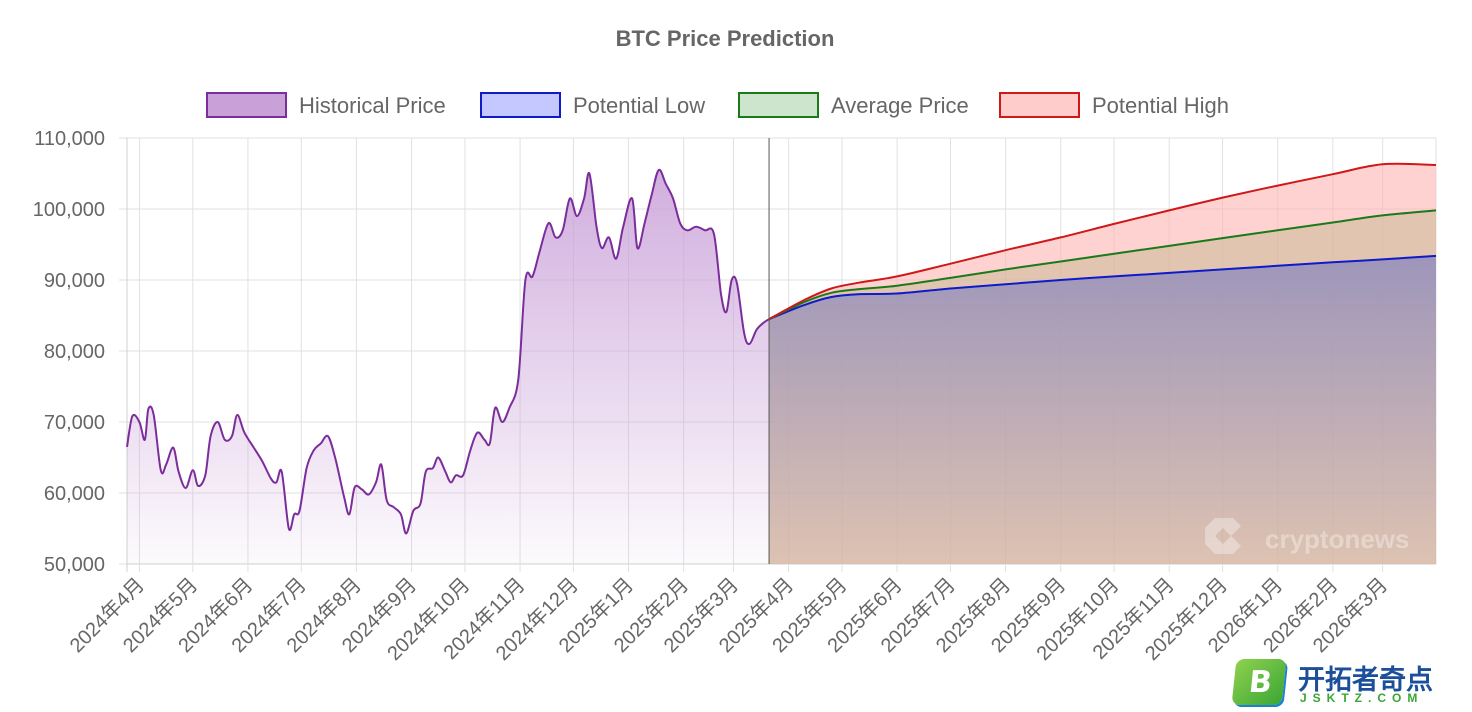 The height and width of the screenshot is (712, 1472). Describe the element at coordinates (900, 105) in the screenshot. I see `legend-label: Average Price` at that location.